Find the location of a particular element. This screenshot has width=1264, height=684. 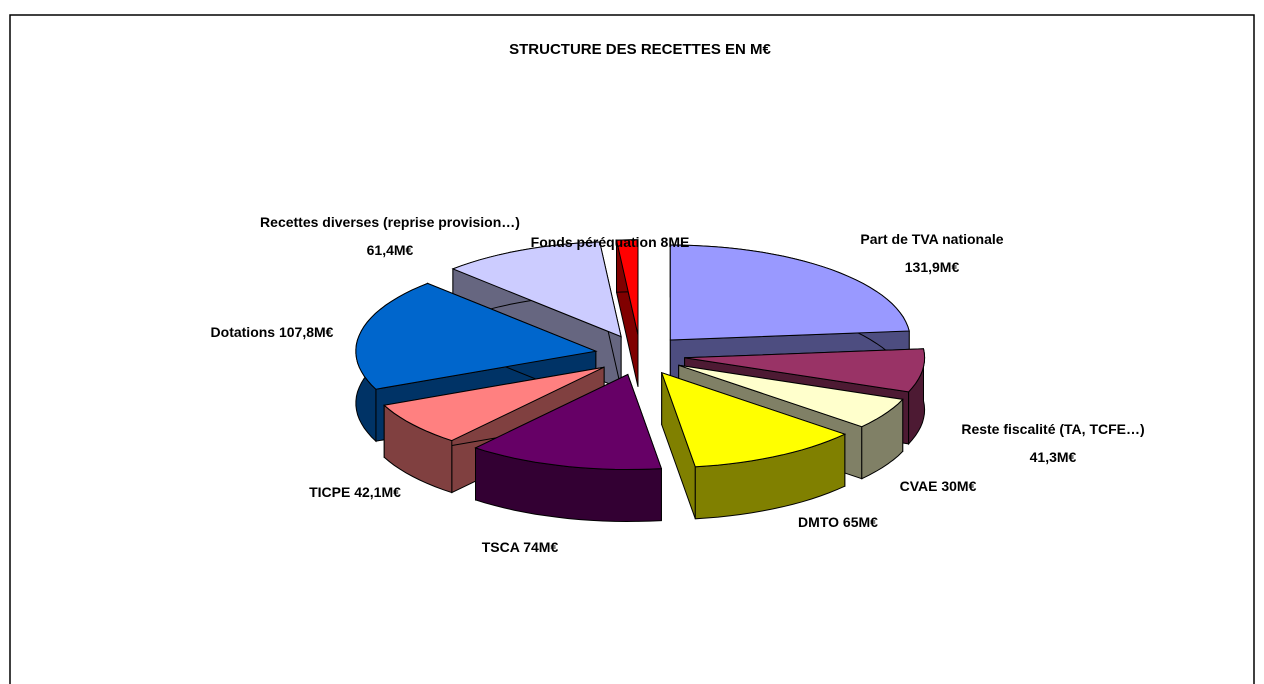

label-value: 107,8M€ is located at coordinates (306, 332).